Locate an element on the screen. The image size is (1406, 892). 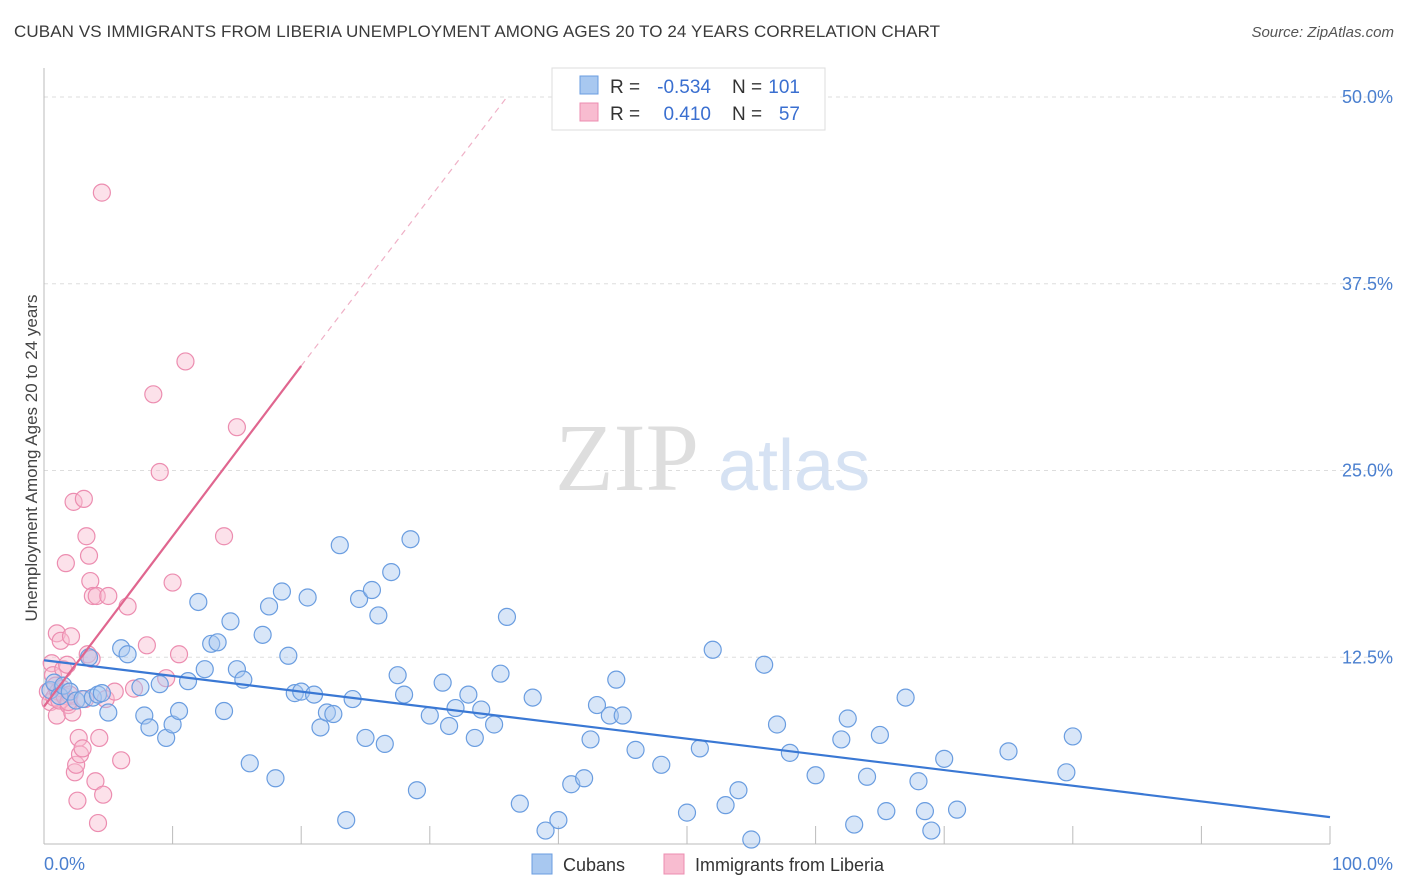
y-tick-labels: 12.5% 25.0% 37.5% 50.0% is located at coordinates (1367, 377).